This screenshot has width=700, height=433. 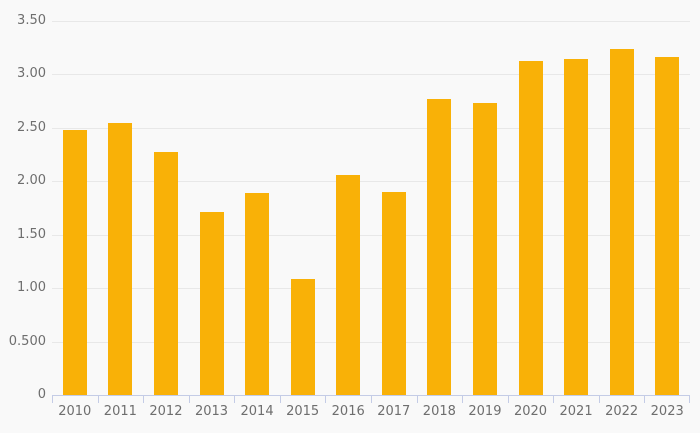 I want to click on x-tick-label: 2018, so click(x=439, y=411).